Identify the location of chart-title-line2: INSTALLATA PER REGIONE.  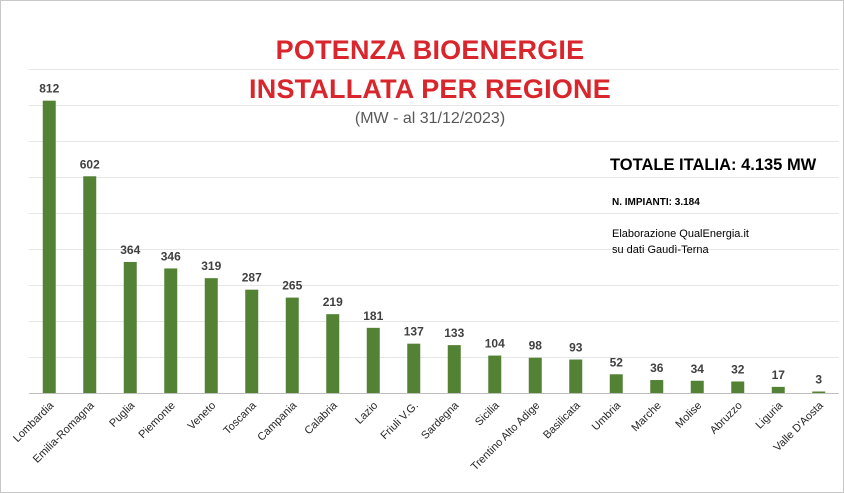
(430, 89).